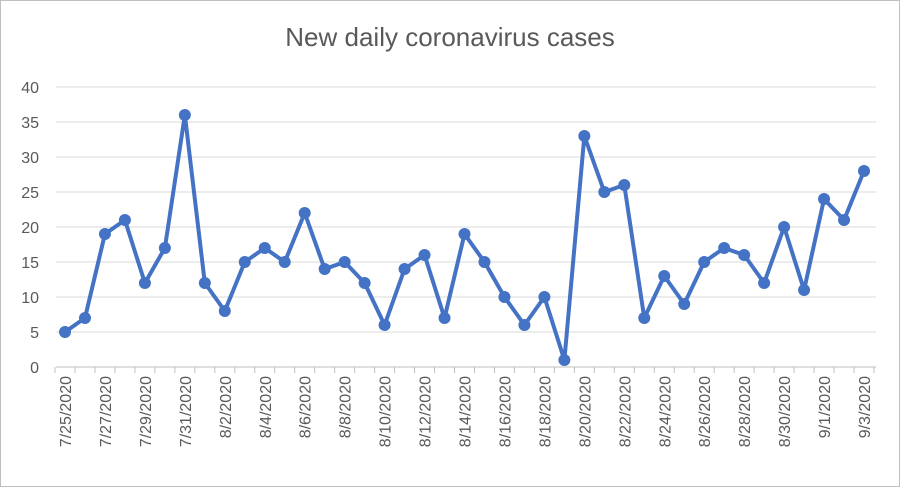  Describe the element at coordinates (745, 411) in the screenshot. I see `x-tick-label: 8/28/2020` at that location.